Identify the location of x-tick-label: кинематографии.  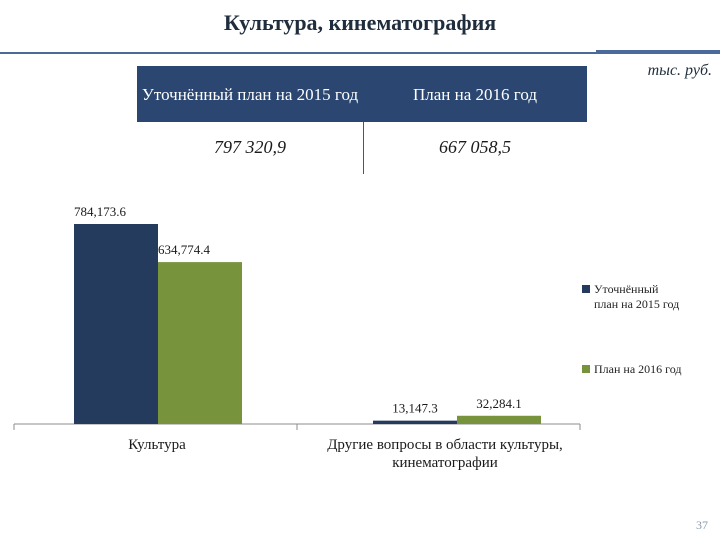
(445, 463).